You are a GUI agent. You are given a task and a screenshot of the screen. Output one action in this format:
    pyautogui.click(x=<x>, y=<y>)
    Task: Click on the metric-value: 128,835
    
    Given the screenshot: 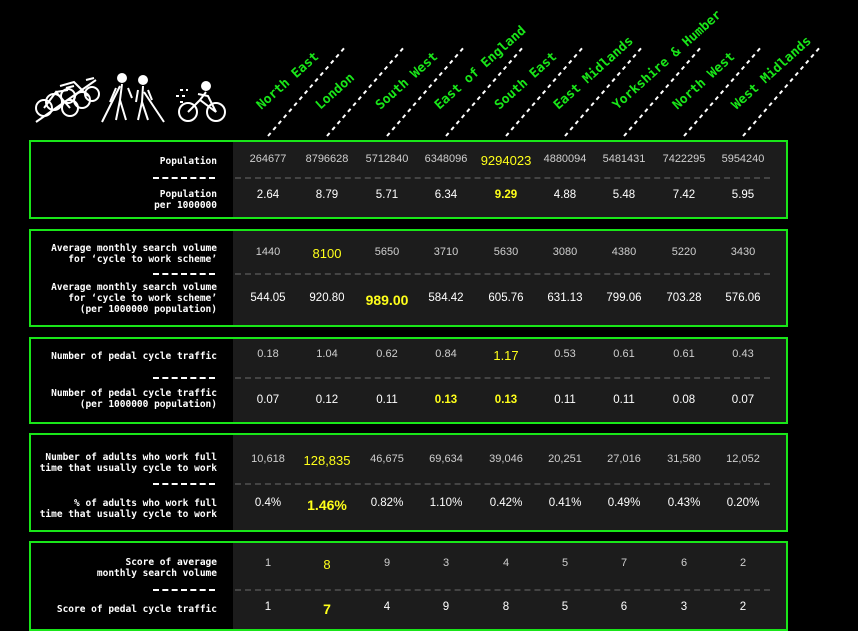 What is the action you would take?
    pyautogui.click(x=327, y=460)
    